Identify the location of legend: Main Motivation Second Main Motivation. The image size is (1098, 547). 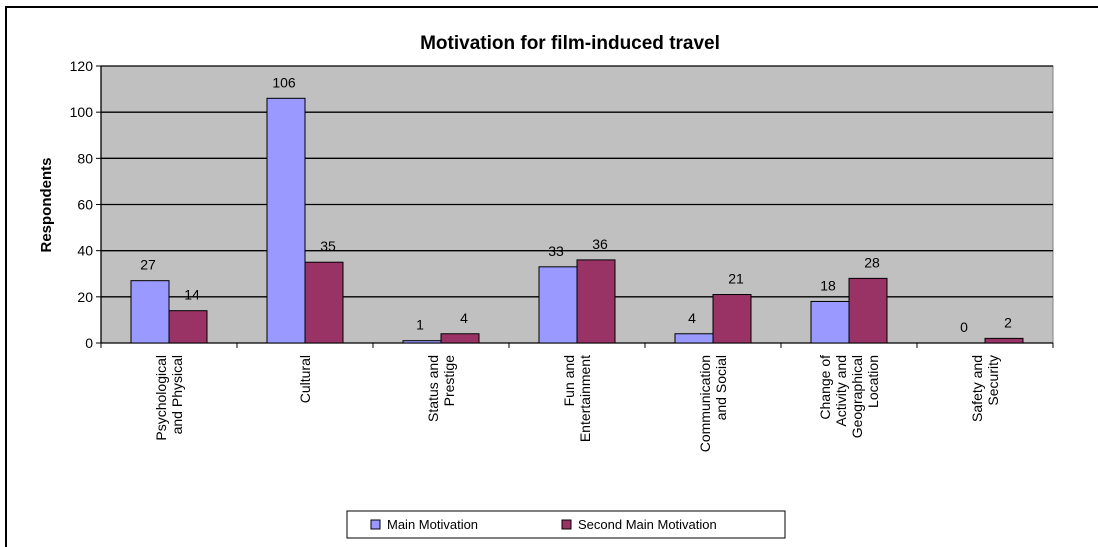
(566, 524).